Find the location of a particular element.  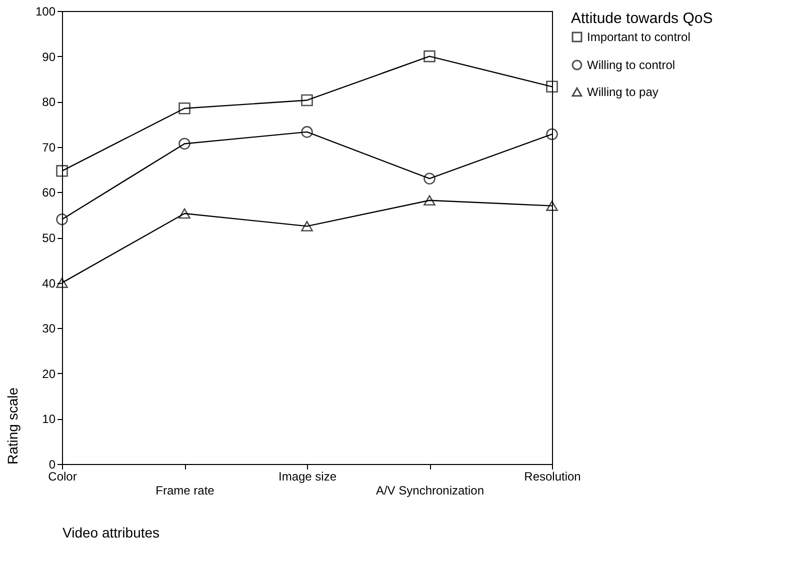

legend-label: Important to control is located at coordinates (638, 37).